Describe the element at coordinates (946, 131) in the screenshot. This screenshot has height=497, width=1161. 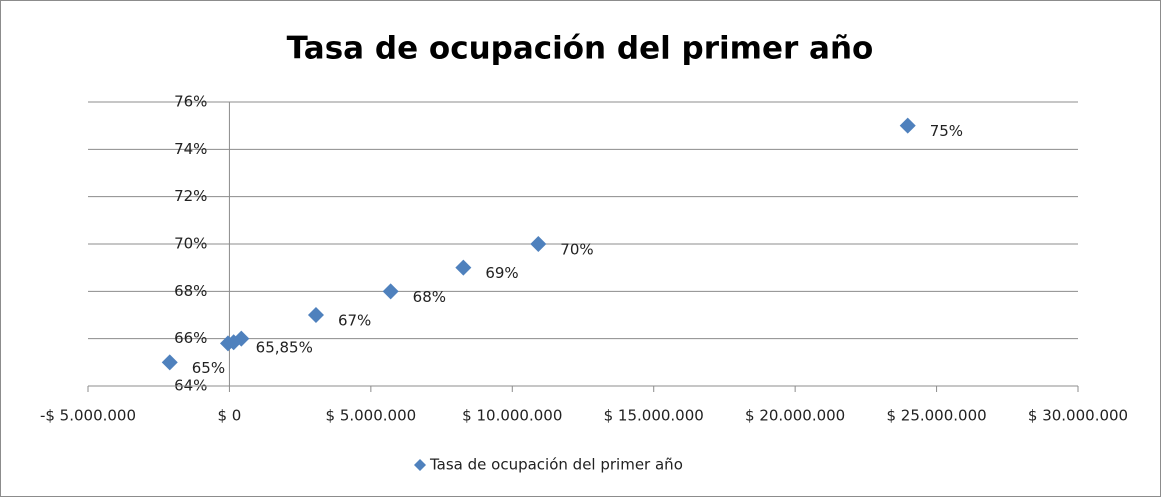
I see `data-label: 75%` at that location.